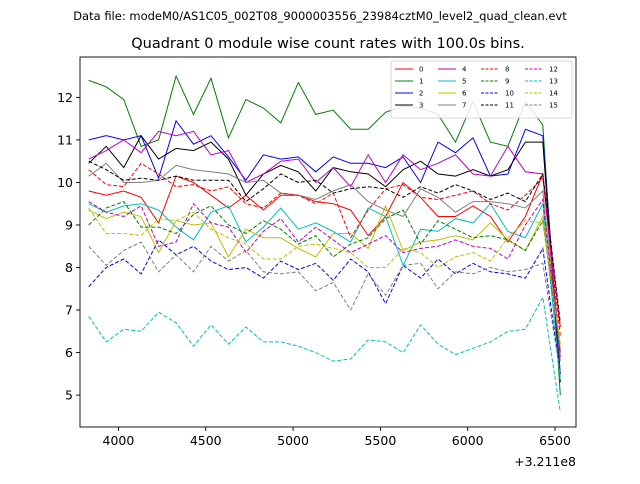 The height and width of the screenshot is (484, 640). Describe the element at coordinates (421, 106) in the screenshot. I see `legend-label-3: 3` at that location.